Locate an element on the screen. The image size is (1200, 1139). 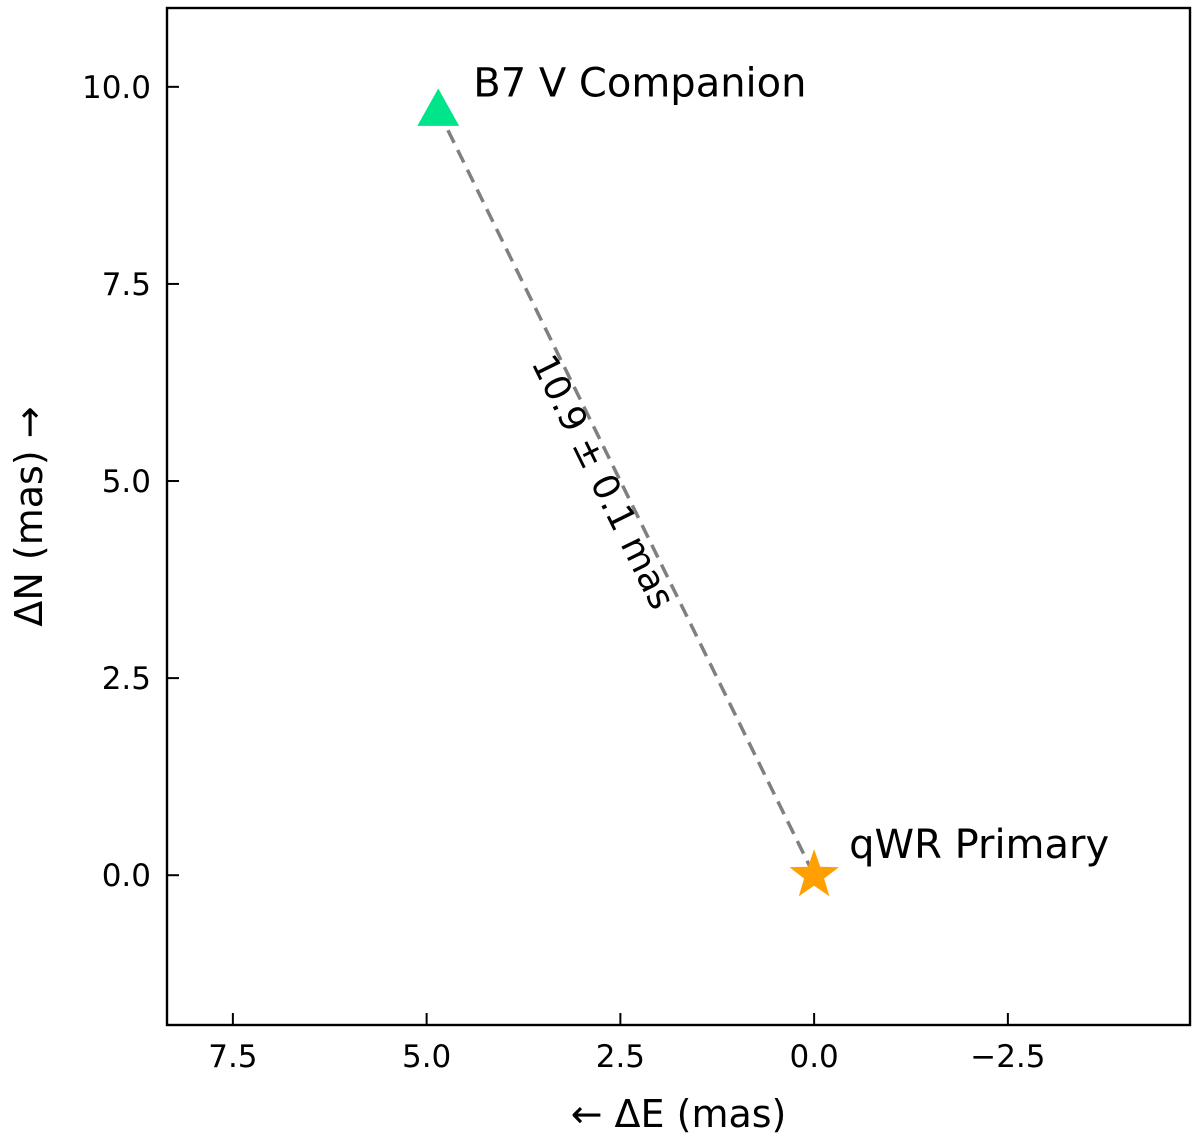
x-tick-label-2: 2.5 is located at coordinates (620, 1057).